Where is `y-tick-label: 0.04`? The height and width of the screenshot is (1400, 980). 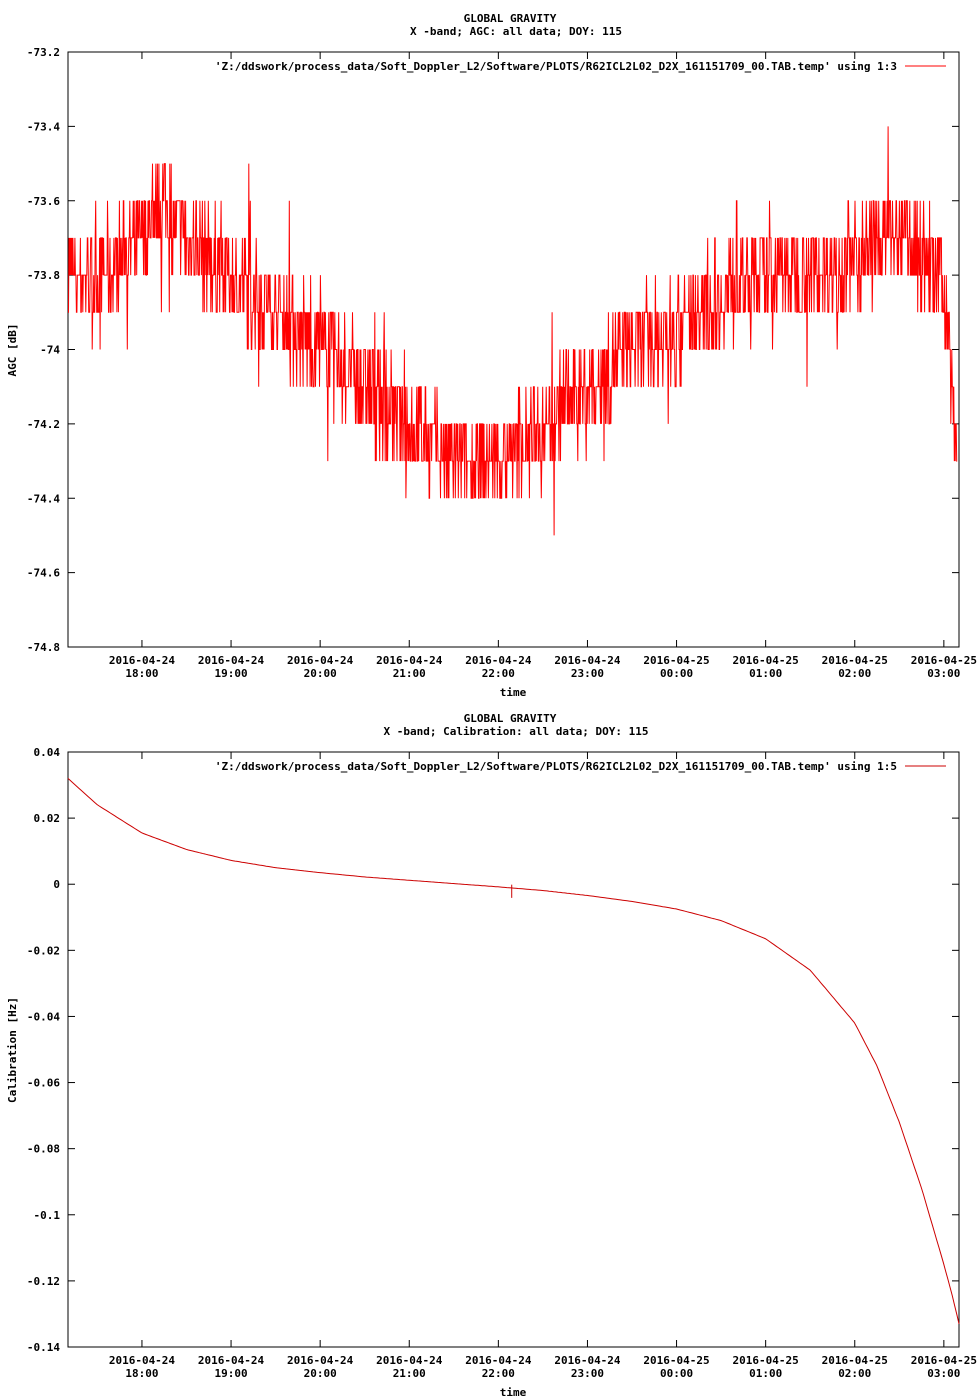
y-tick-label: 0.04 is located at coordinates (47, 752).